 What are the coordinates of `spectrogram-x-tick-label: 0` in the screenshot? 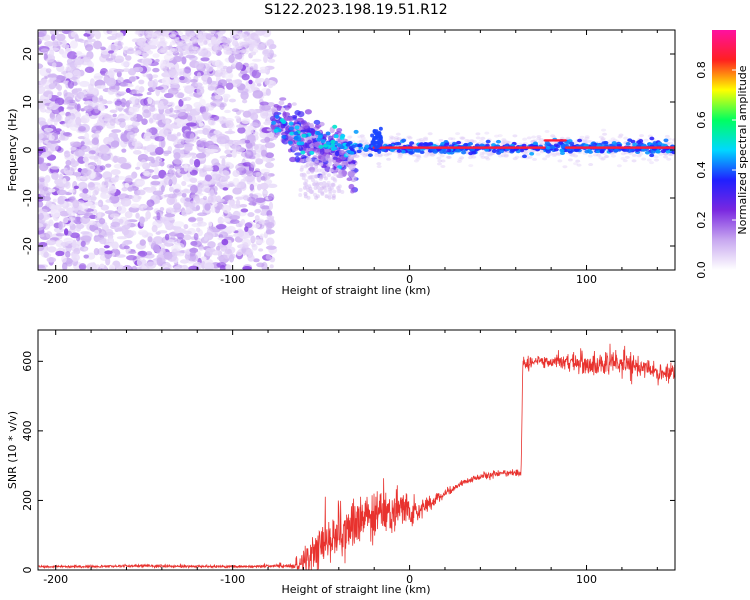 It's located at (409, 279).